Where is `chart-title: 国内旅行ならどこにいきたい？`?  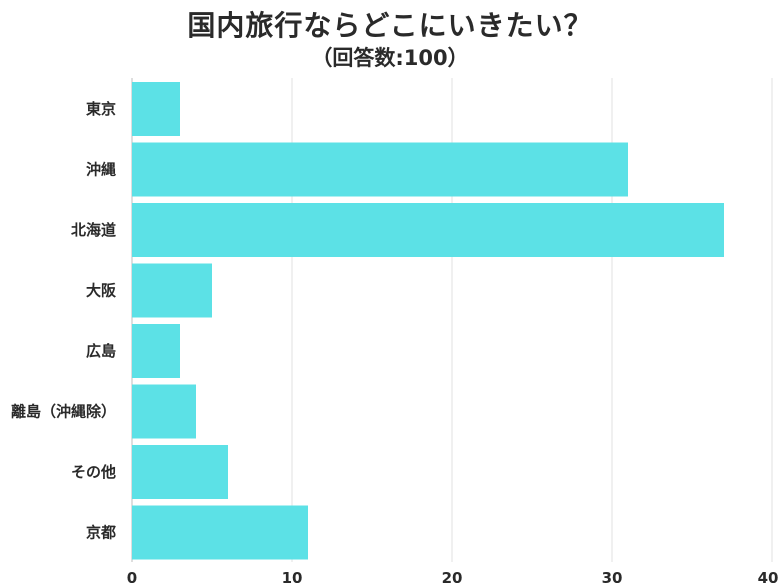 chart-title: 国内旅行ならどこにいきたい？ is located at coordinates (390, 25).